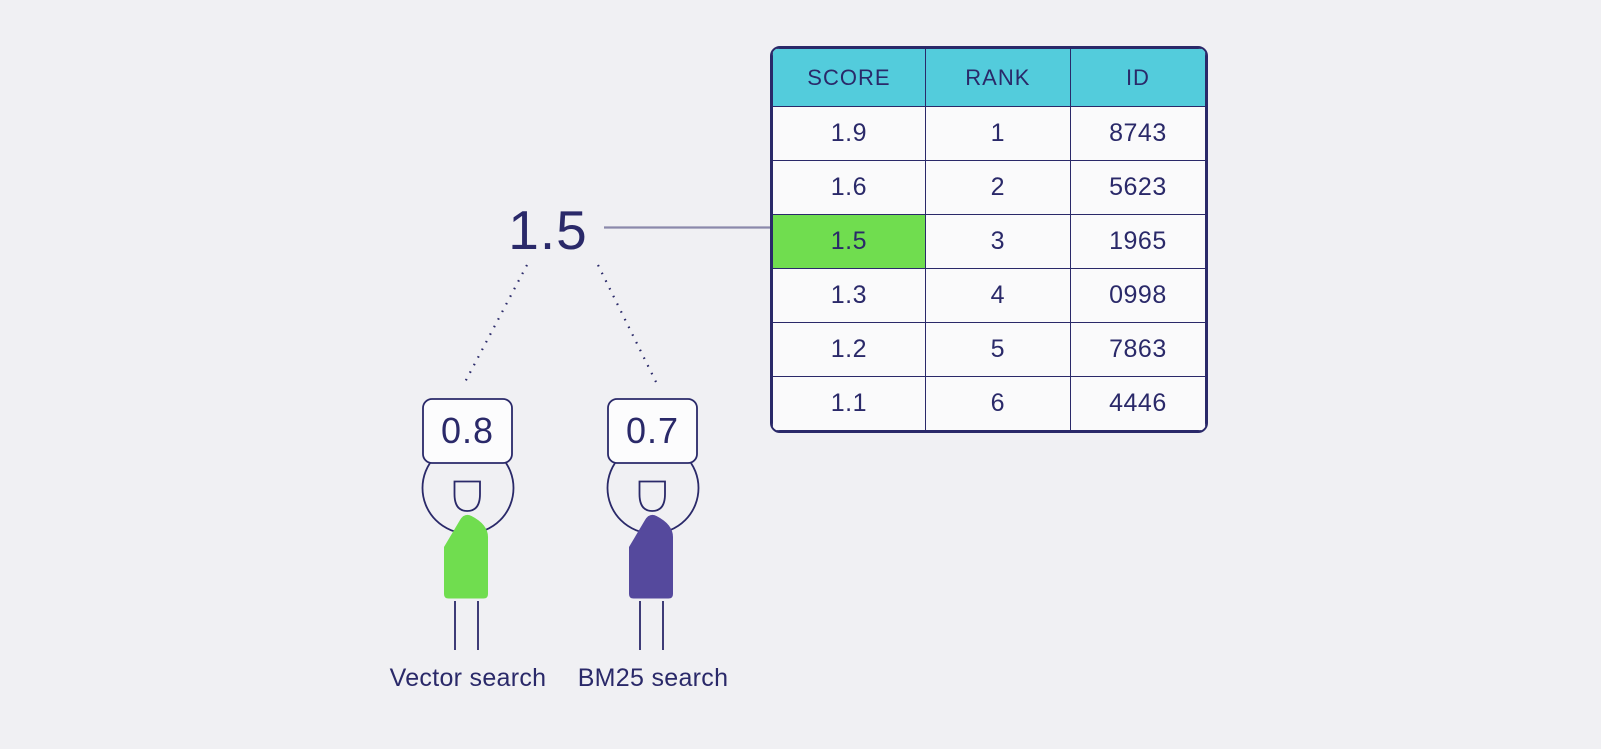 The width and height of the screenshot is (1601, 749). I want to click on table-row: 1.6 2 5623, so click(989, 187).